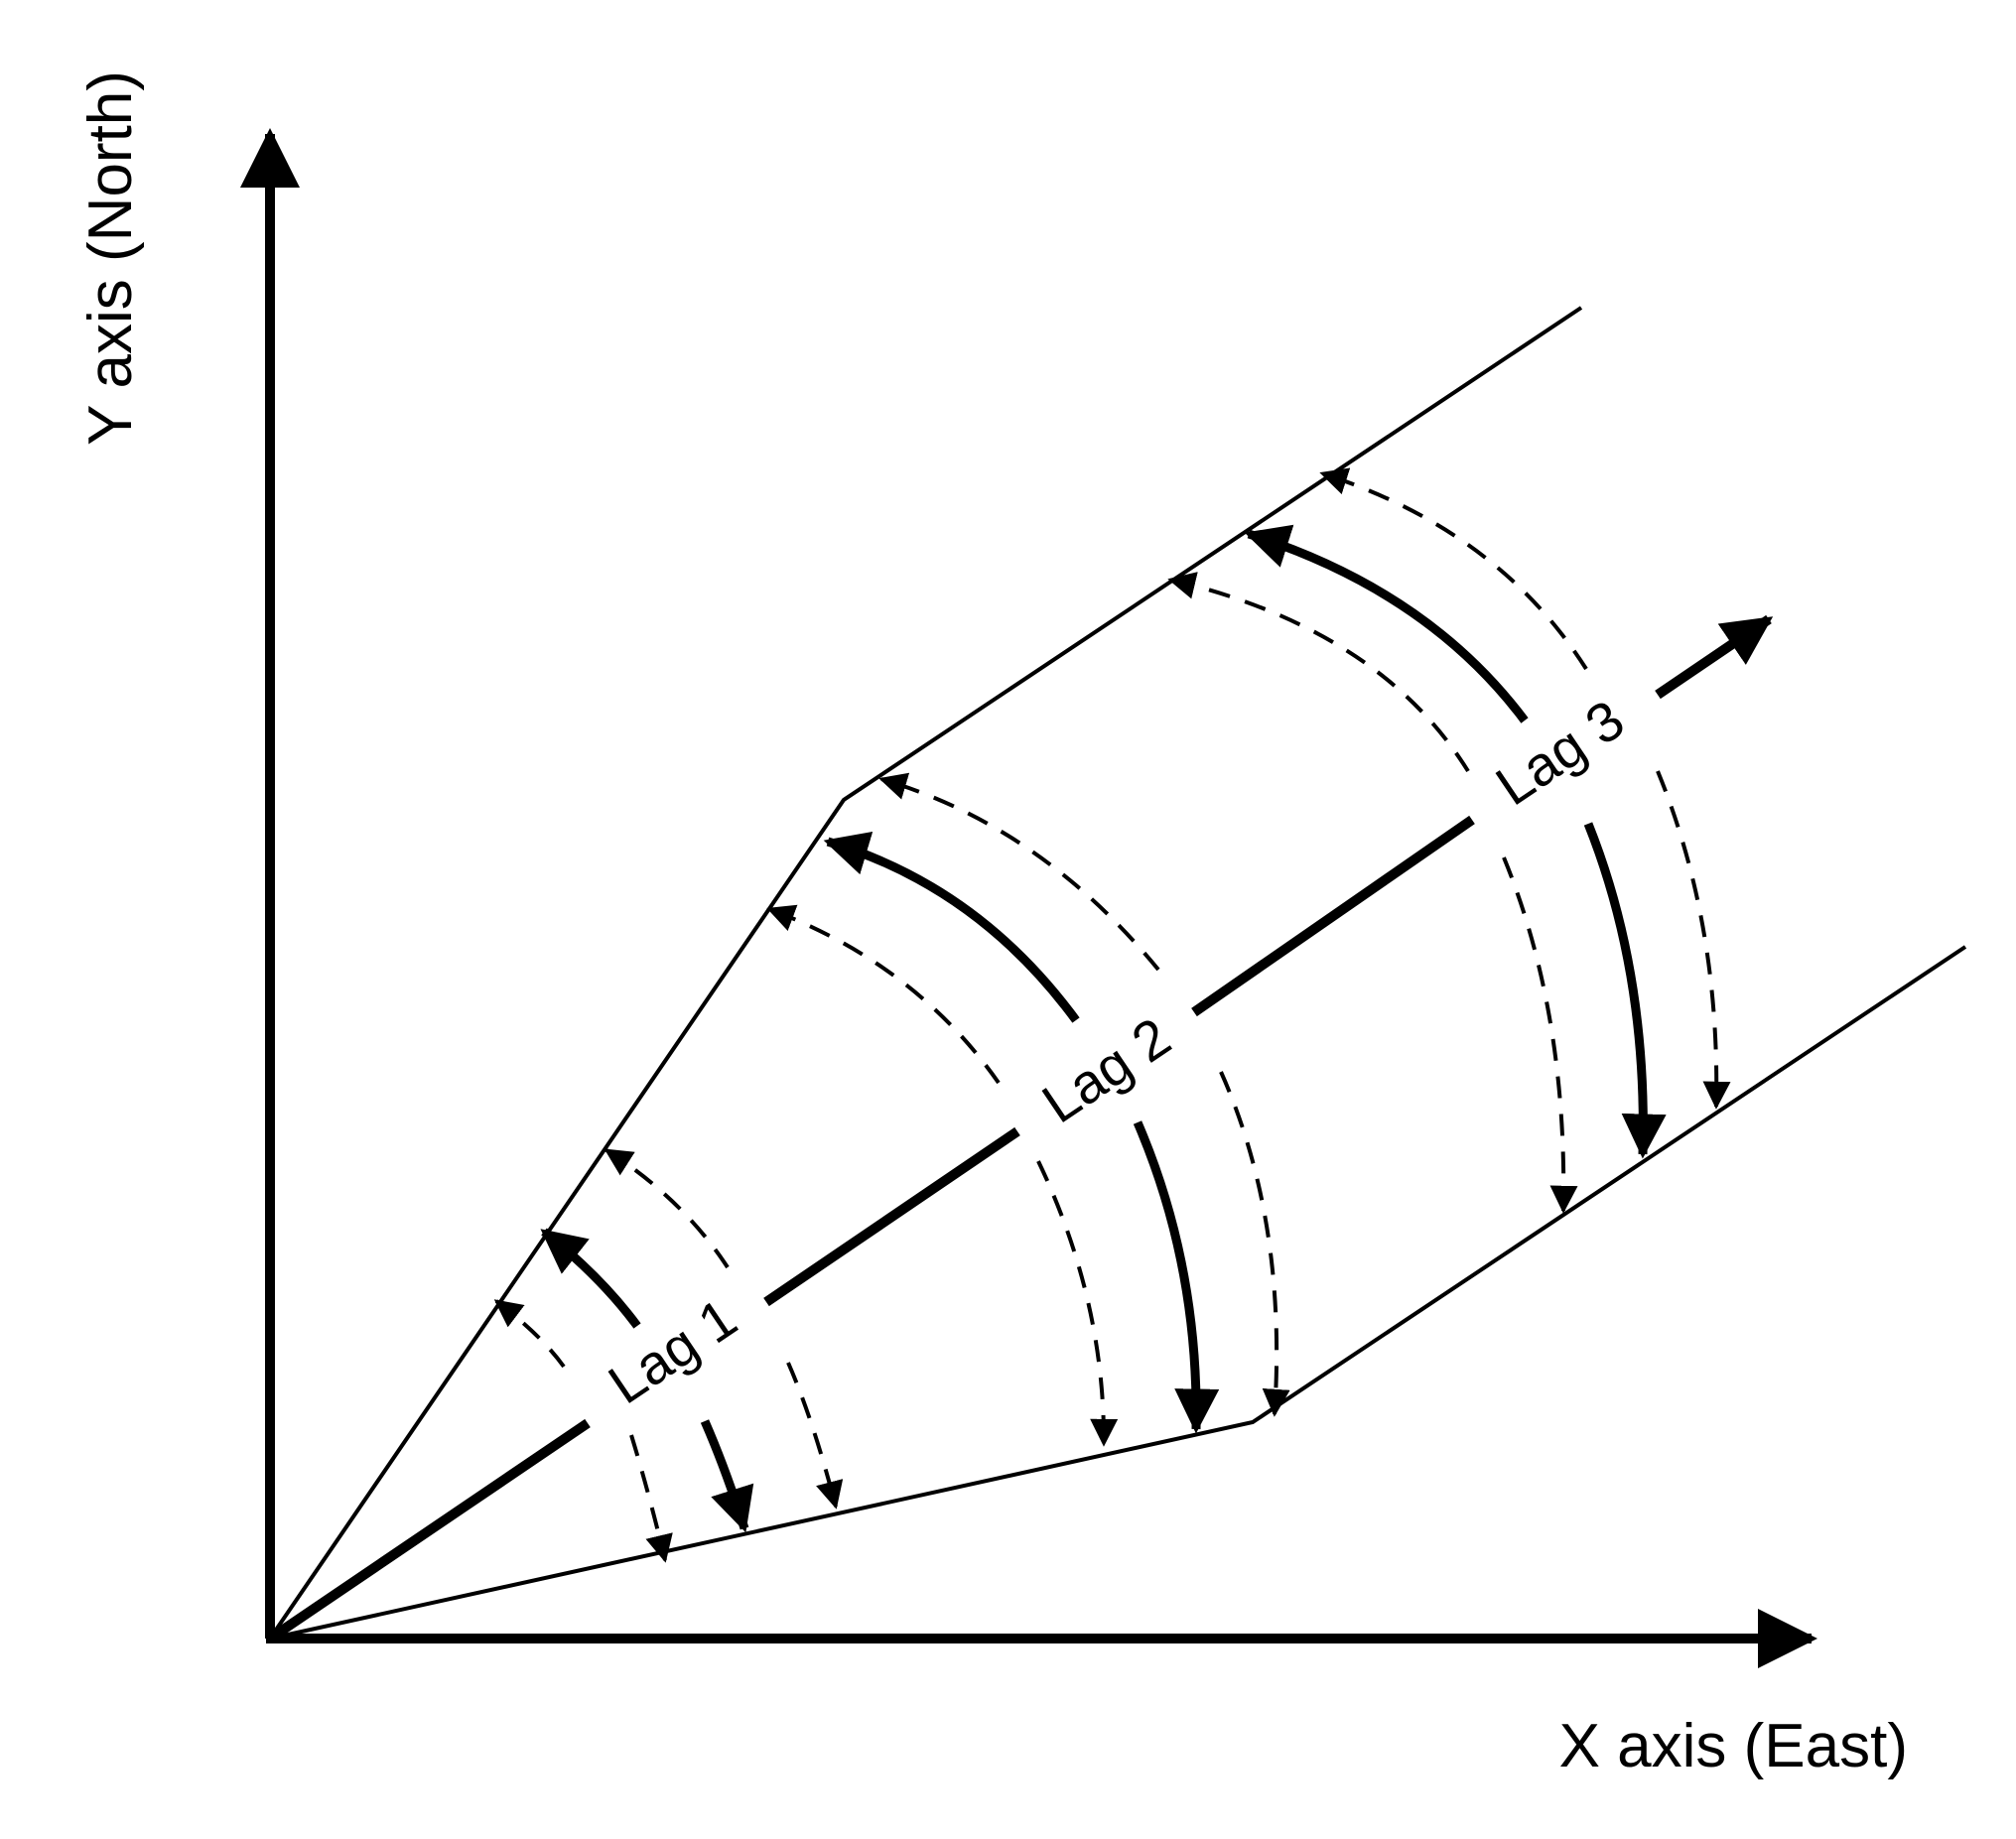  Describe the element at coordinates (1694, 940) in the screenshot. I see `lag-3-outer-dashed-arc-lower` at that location.